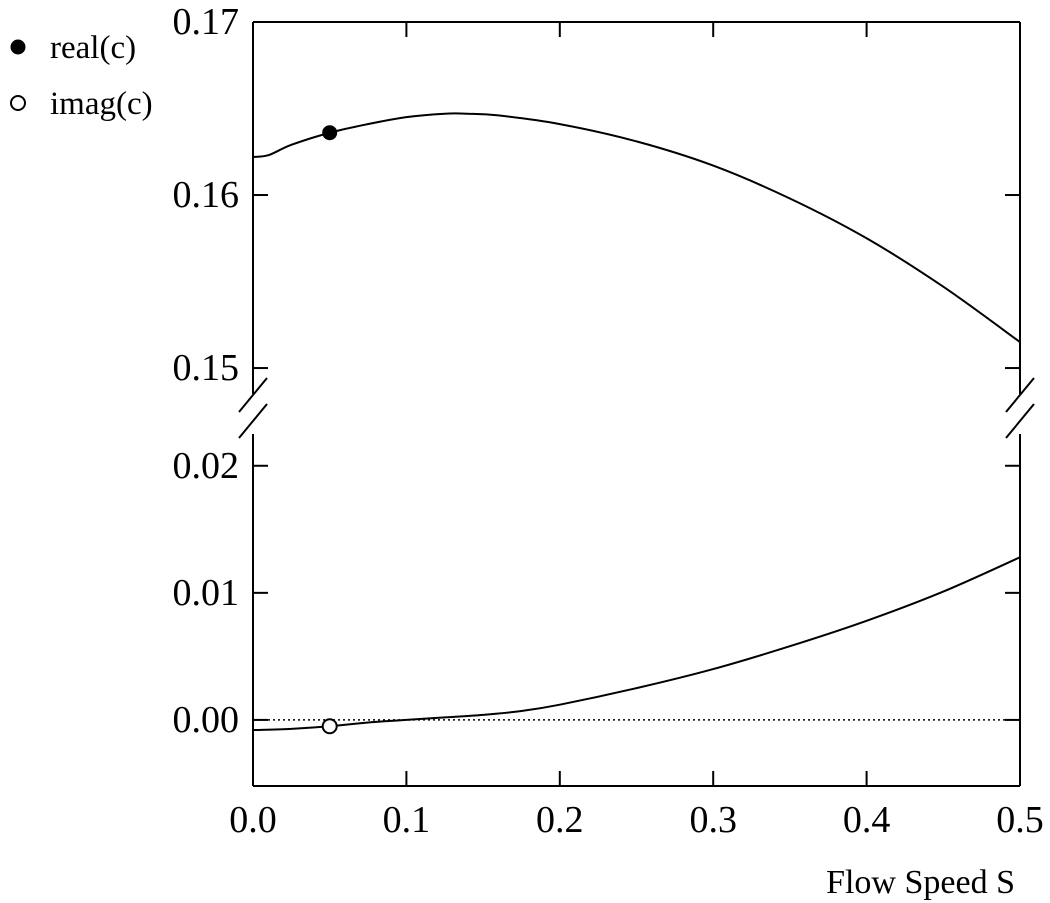 This screenshot has width=1050, height=903. Describe the element at coordinates (1020, 421) in the screenshot. I see `break-slash-right-lower` at that location.